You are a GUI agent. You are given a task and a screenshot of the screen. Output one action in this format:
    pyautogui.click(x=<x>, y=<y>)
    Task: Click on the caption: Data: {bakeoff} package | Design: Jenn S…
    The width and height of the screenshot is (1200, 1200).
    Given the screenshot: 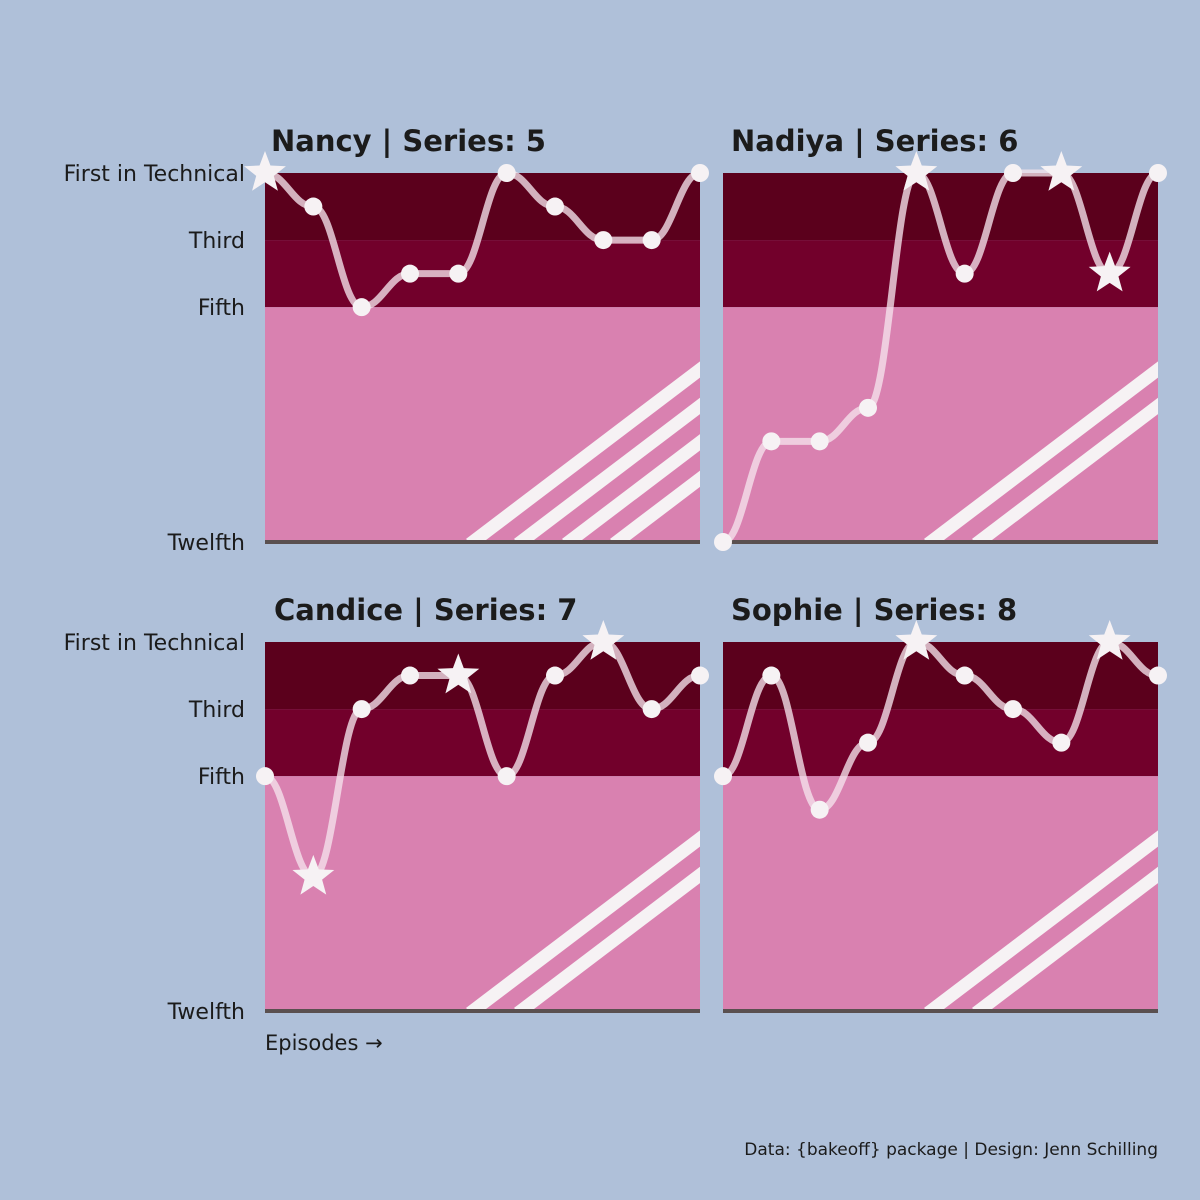 What is the action you would take?
    pyautogui.click(x=951, y=1150)
    